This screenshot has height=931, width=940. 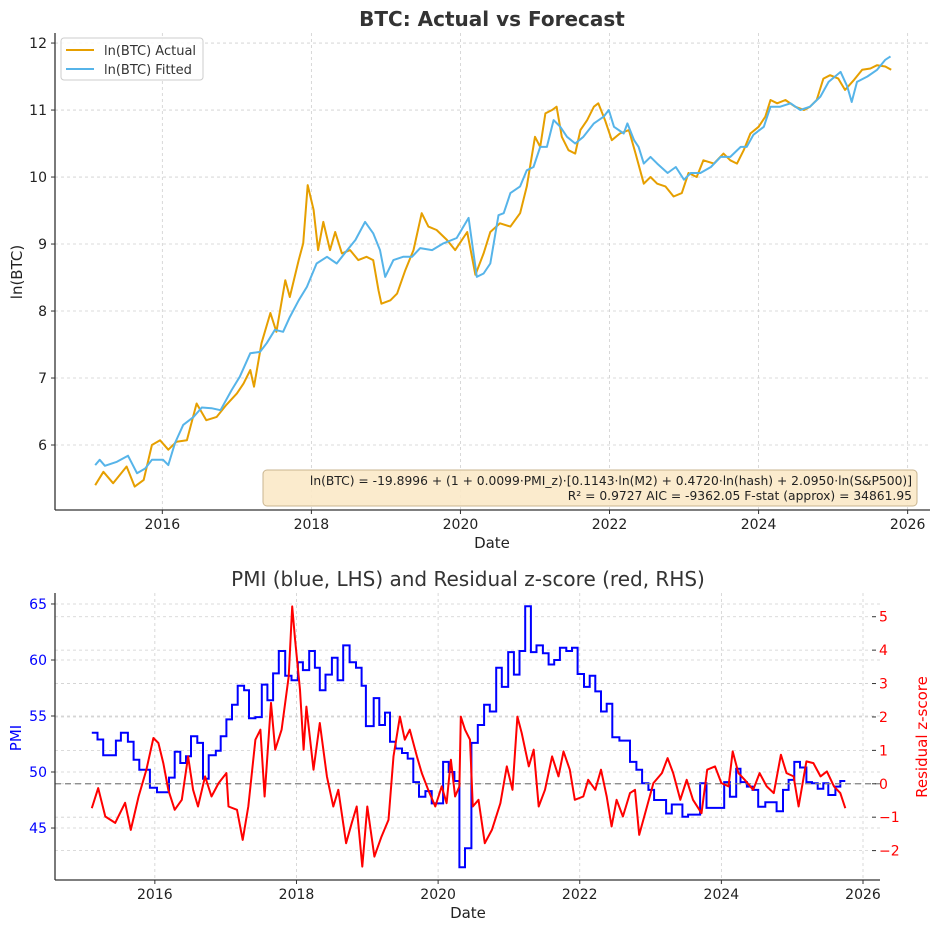 I want to click on btc-x-tick-label: 2026, so click(x=908, y=525).